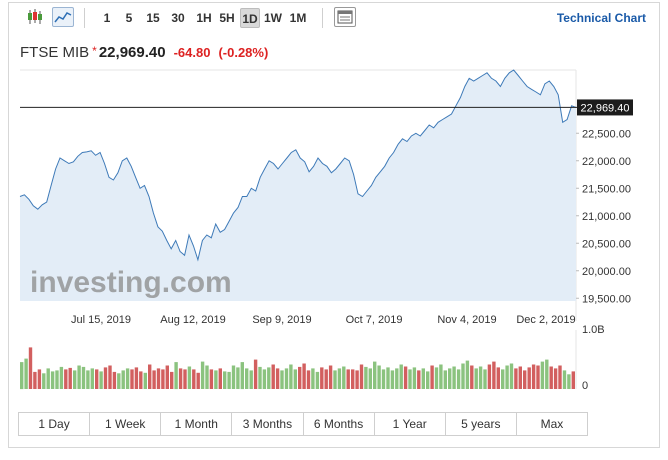  Describe the element at coordinates (132, 52) in the screenshot. I see `last-price: 22,969.40` at that location.